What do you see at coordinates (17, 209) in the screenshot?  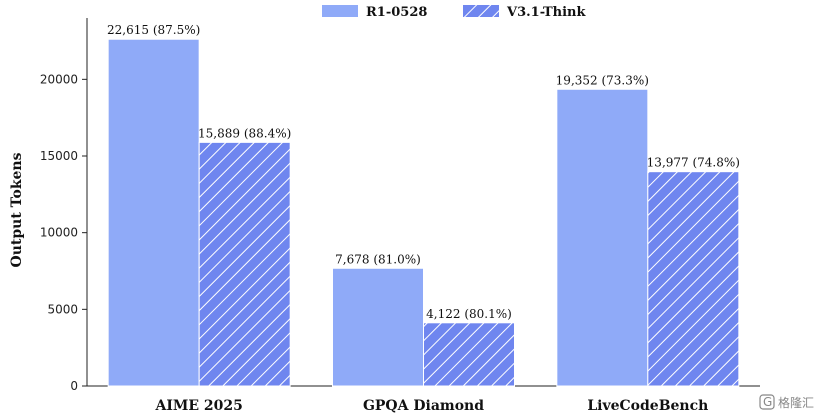 I see `y-axis-title: Output Tokens` at bounding box center [17, 209].